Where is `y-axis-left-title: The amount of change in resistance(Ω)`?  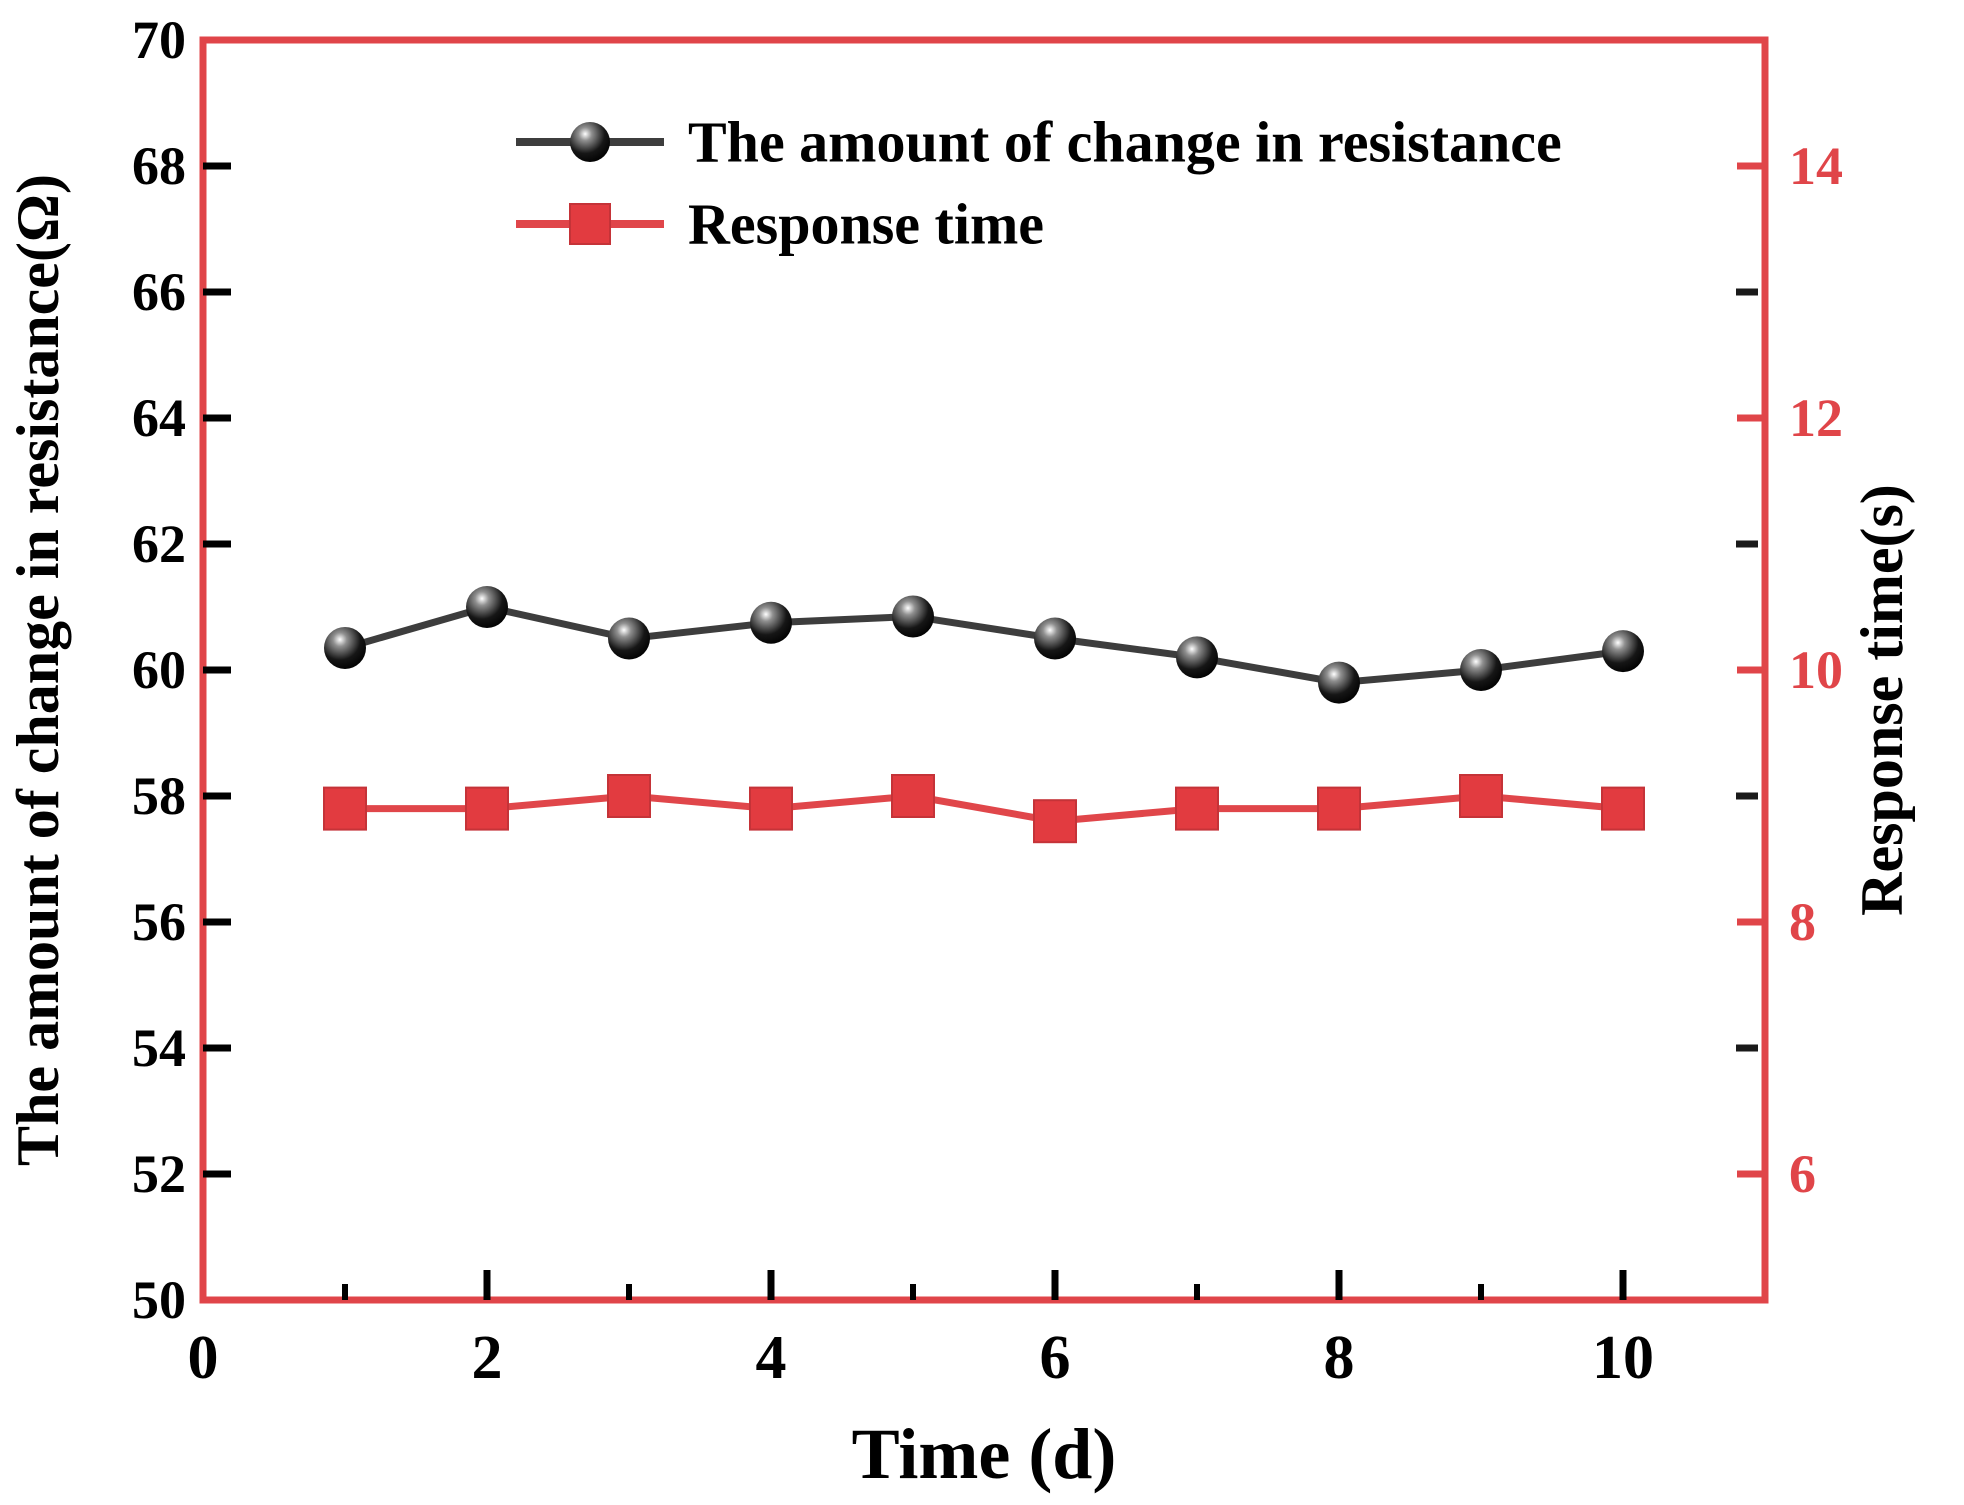
y-axis-left-title: The amount of change in resistance(Ω) is located at coordinates (38, 670).